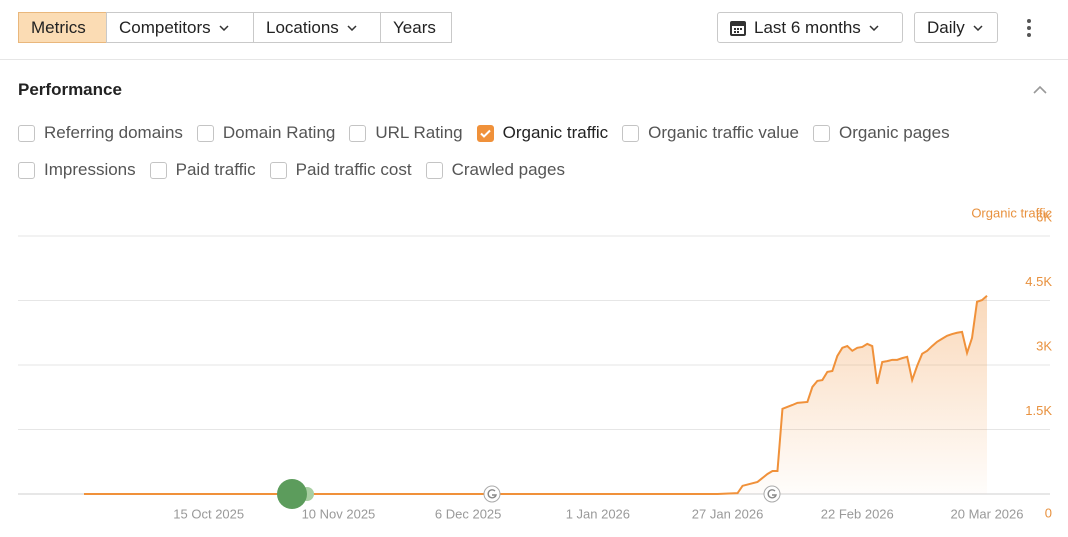 This screenshot has width=1068, height=537. What do you see at coordinates (1044, 216) in the screenshot?
I see `y-tick-label: 6K` at bounding box center [1044, 216].